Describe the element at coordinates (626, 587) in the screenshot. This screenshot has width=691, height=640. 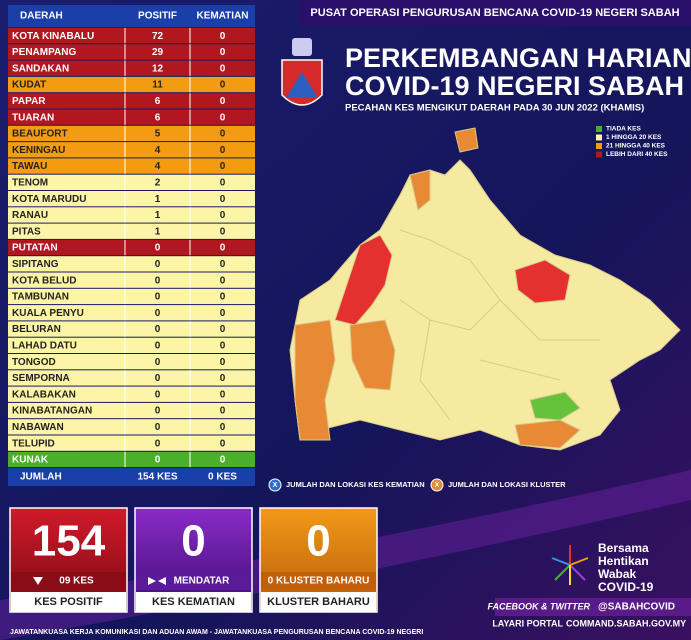
I see `campaign-line: COVID-19` at that location.